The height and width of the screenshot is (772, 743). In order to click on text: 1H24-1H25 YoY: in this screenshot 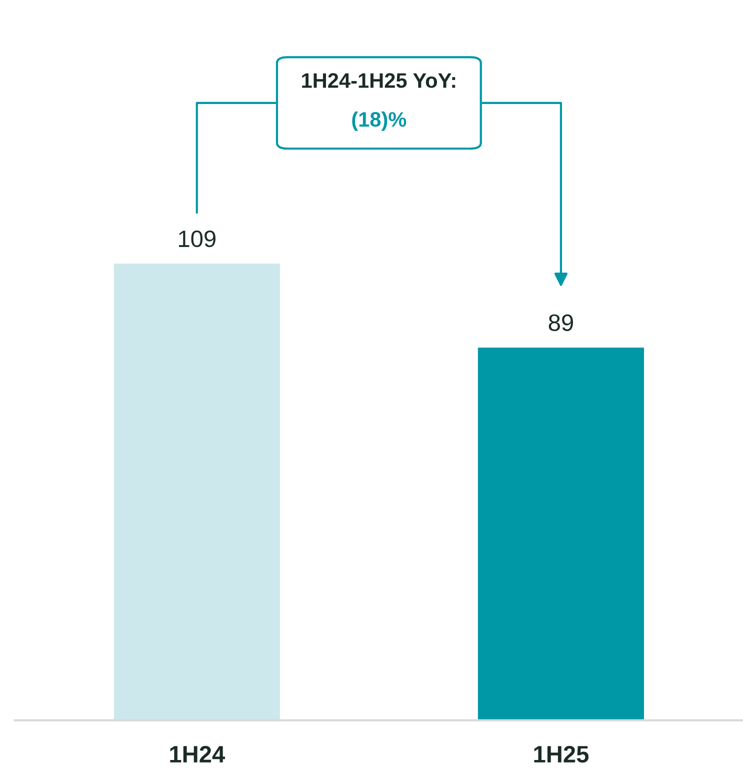, I will do `click(379, 80)`.